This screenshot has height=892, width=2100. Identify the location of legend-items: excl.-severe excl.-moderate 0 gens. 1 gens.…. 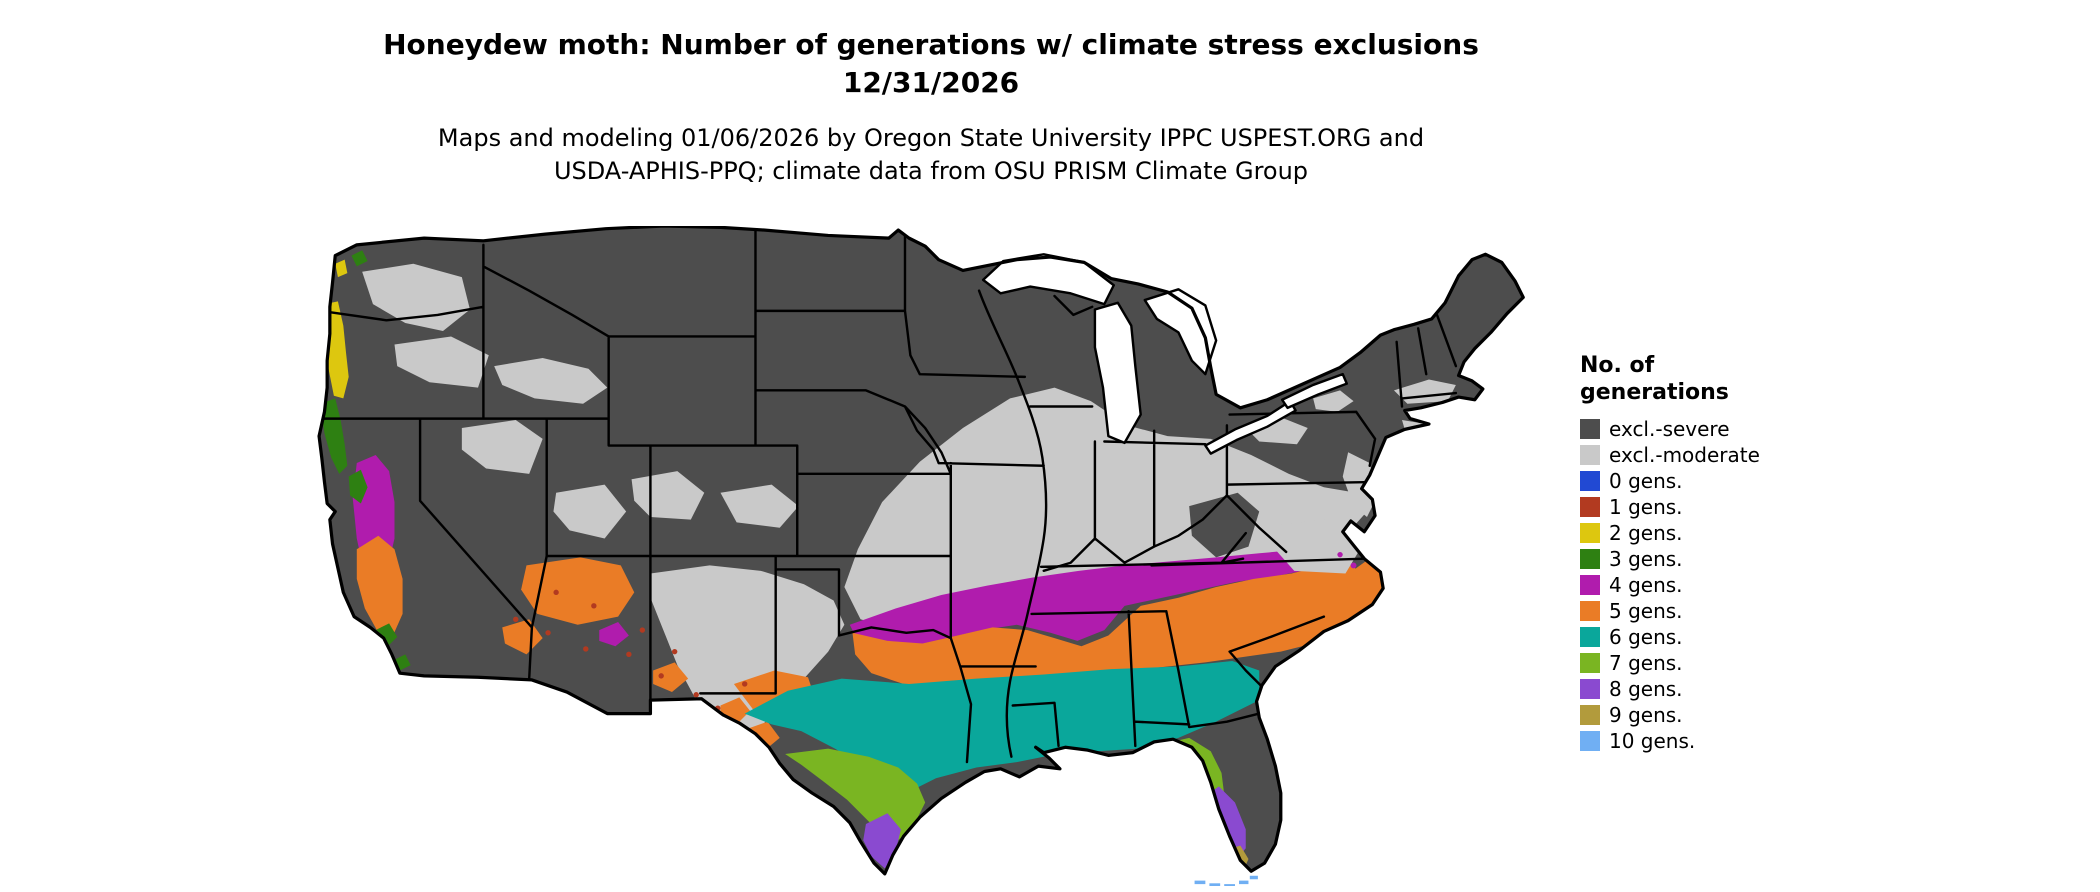
(1730, 585).